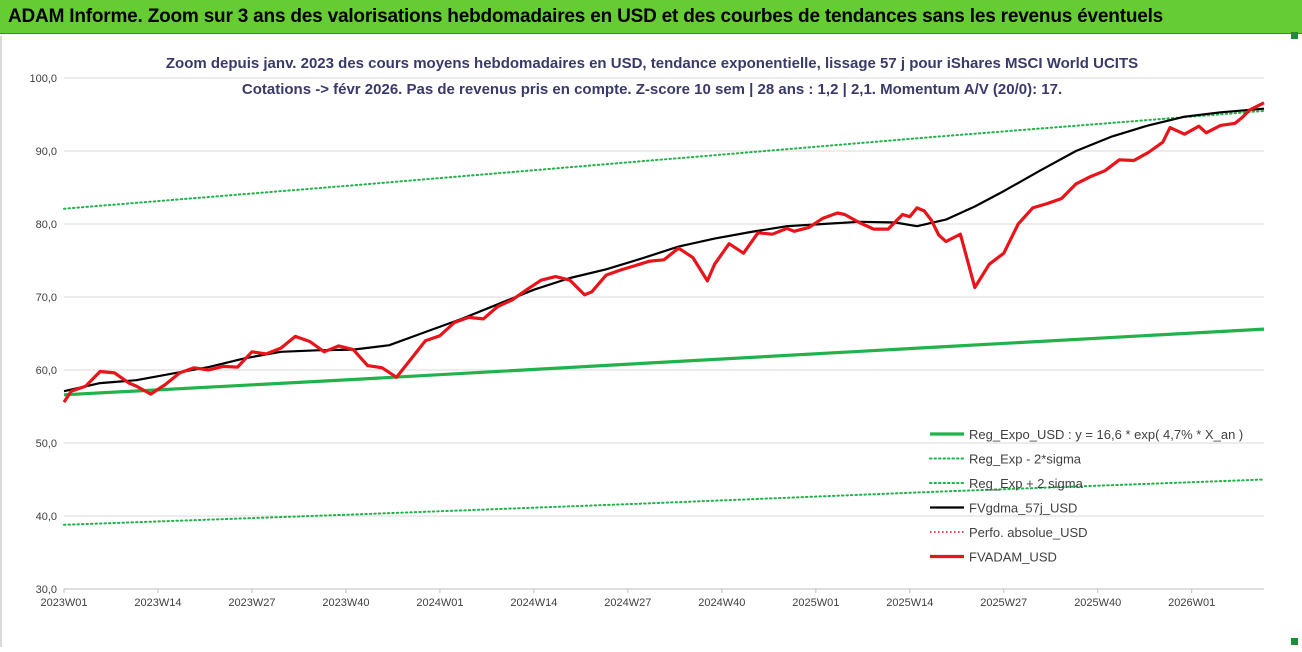 Image resolution: width=1302 pixels, height=652 pixels. Describe the element at coordinates (1191, 603) in the screenshot. I see `x-tick-label: 2026W01` at that location.